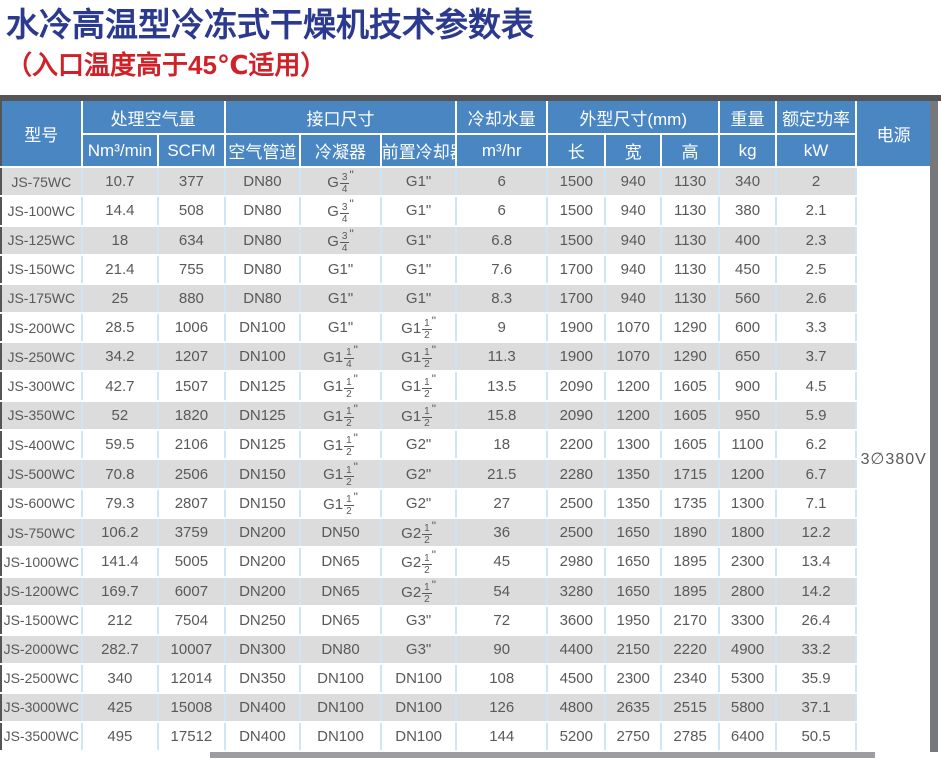 This screenshot has width=941, height=763. What do you see at coordinates (192, 533) in the screenshot?
I see `scfm-cell: 3759` at bounding box center [192, 533].